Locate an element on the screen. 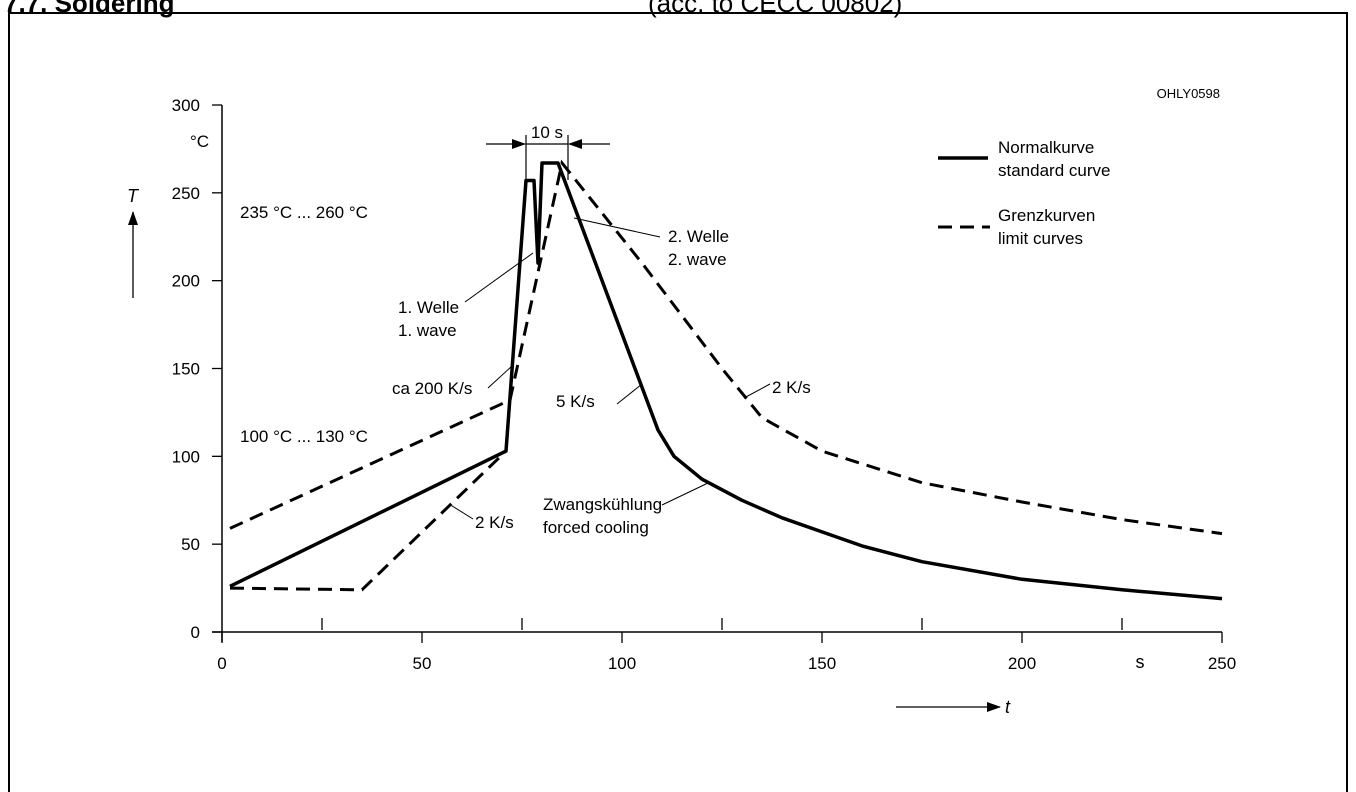  wave1-label-de: 1. Welle is located at coordinates (428, 307).